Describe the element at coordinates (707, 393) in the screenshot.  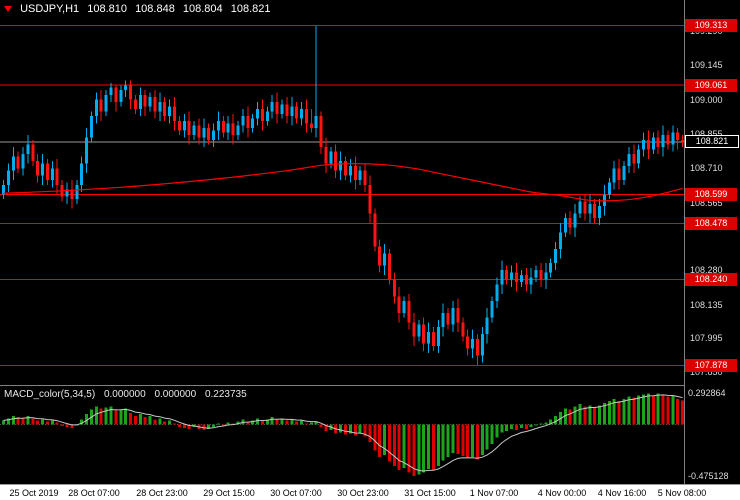
I see `macd-scale-max: 0.292864` at that location.